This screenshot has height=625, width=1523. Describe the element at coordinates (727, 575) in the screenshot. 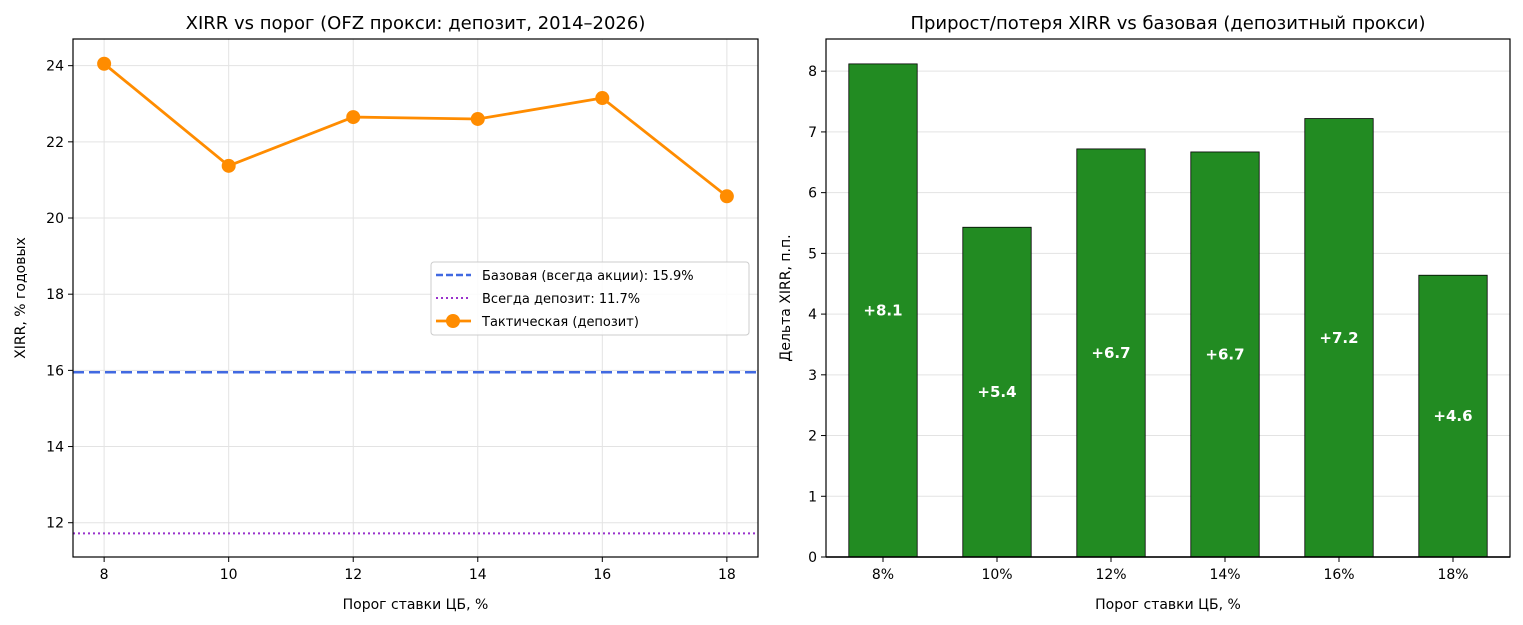

I see `left-x-tick-label: 18` at that location.